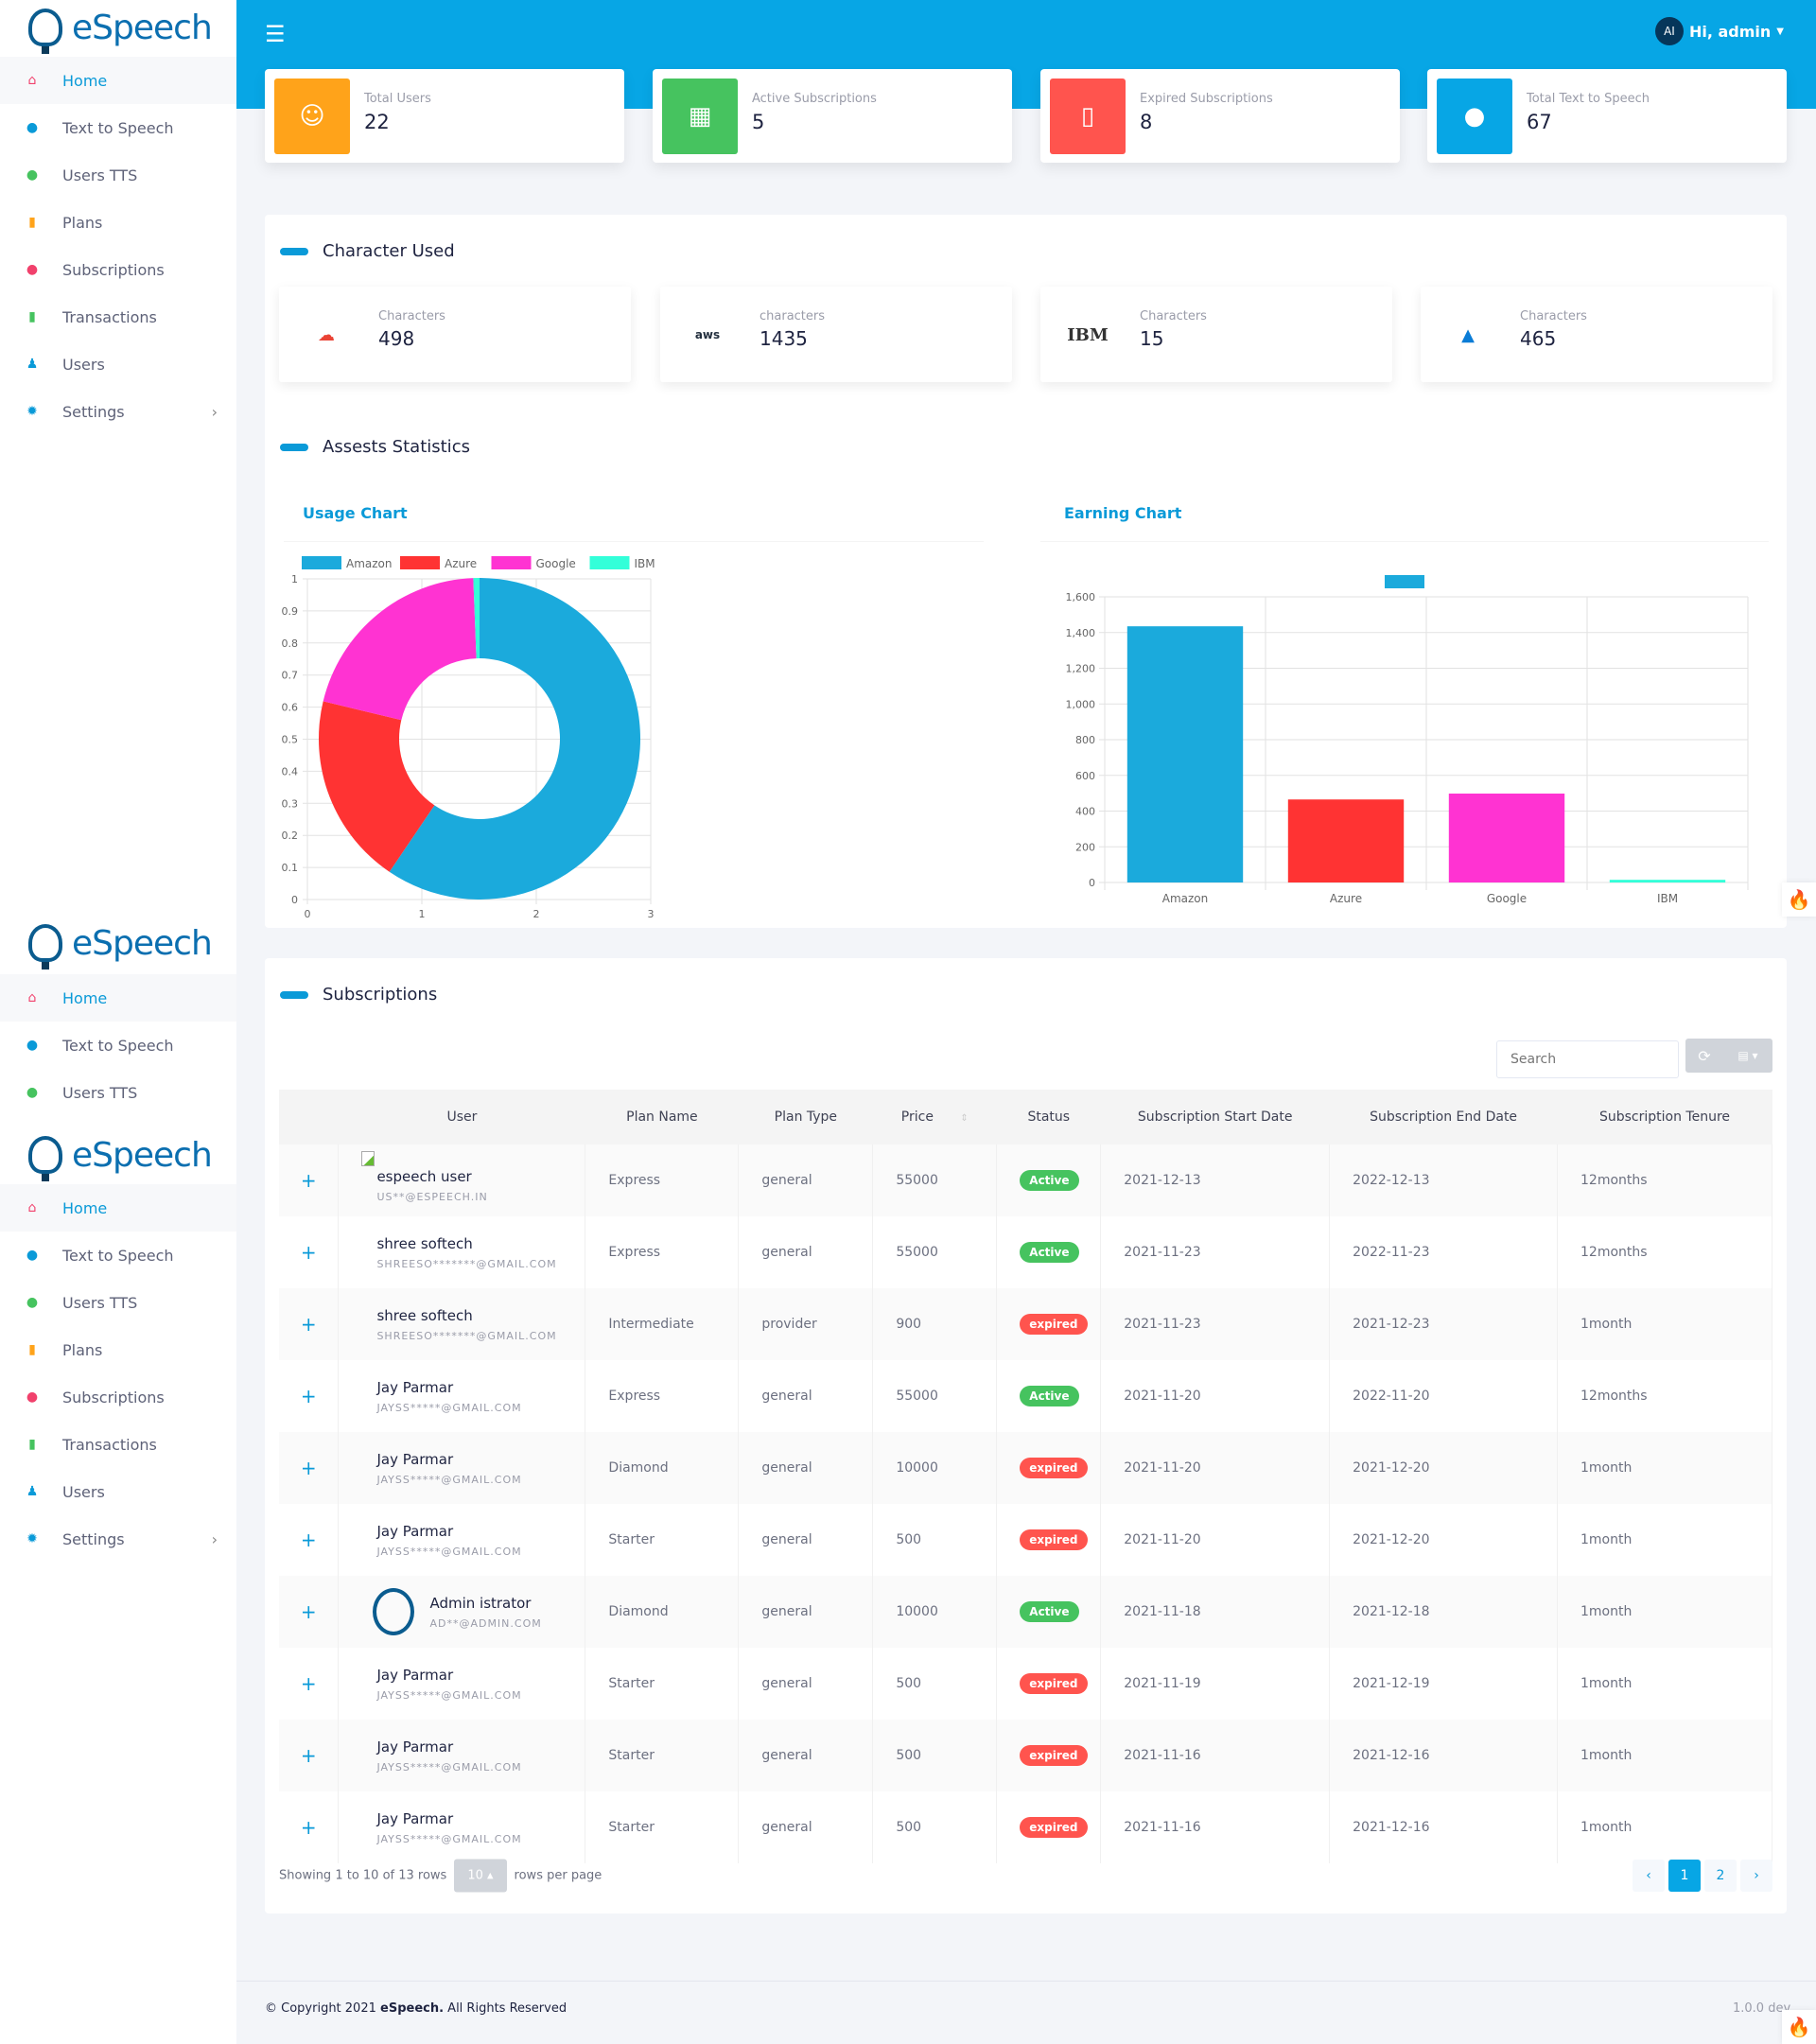 This screenshot has height=2044, width=1816. I want to click on sidebar-item-label: Text to Speech, so click(118, 1255).